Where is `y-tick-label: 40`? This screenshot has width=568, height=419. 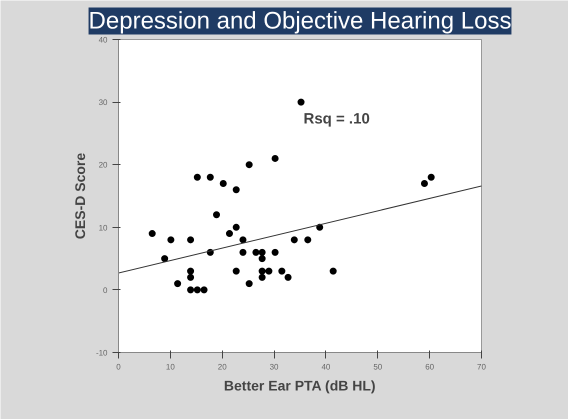 y-tick-label: 40 is located at coordinates (103, 40).